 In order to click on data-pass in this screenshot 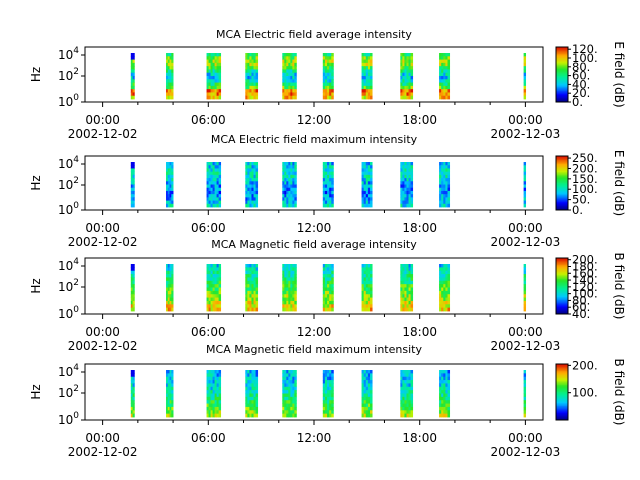, I will do `click(214, 394)`.